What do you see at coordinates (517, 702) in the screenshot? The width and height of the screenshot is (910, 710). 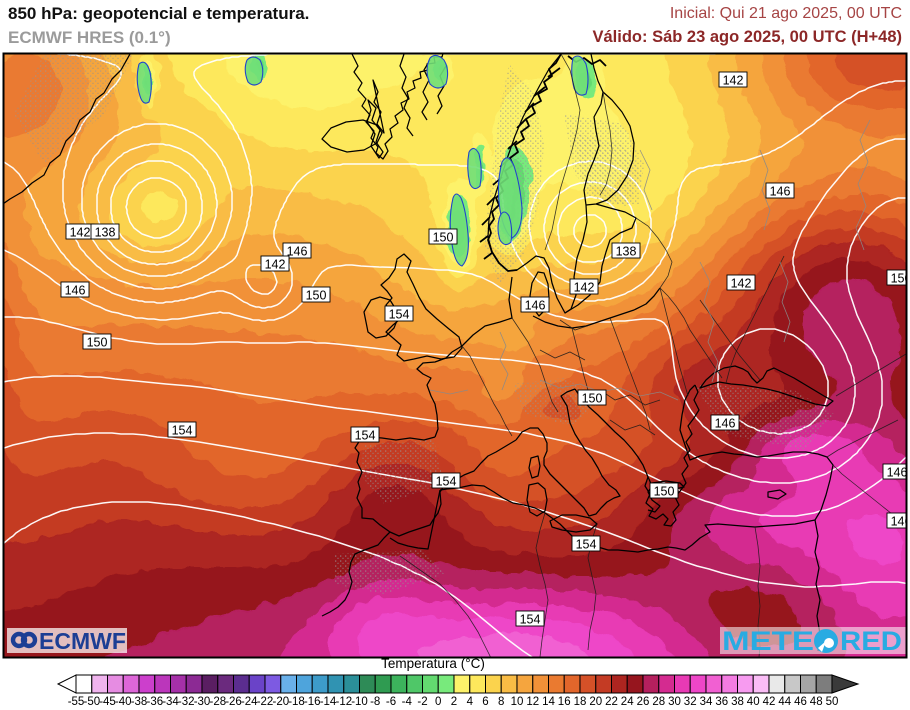 I see `svg-text: 10` at bounding box center [517, 702].